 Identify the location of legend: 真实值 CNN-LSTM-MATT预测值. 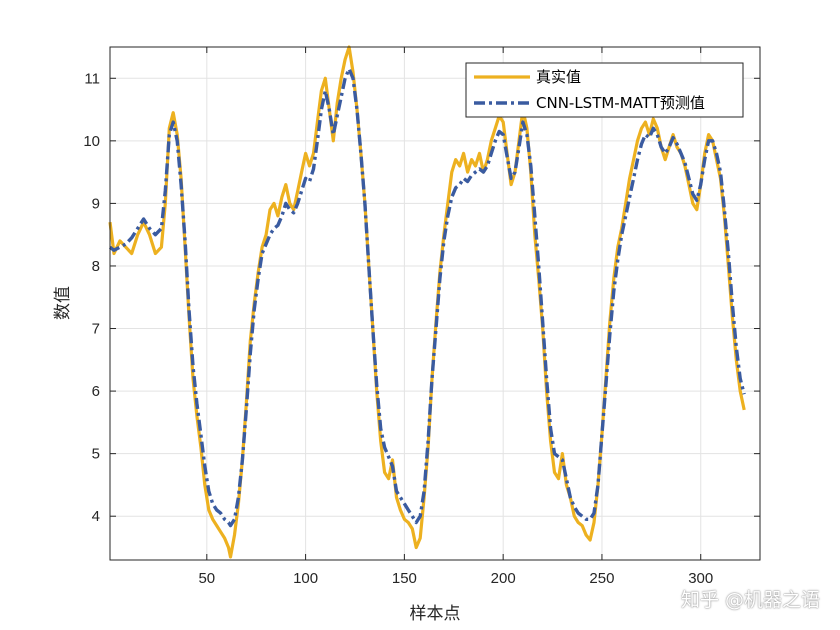
(604, 90).